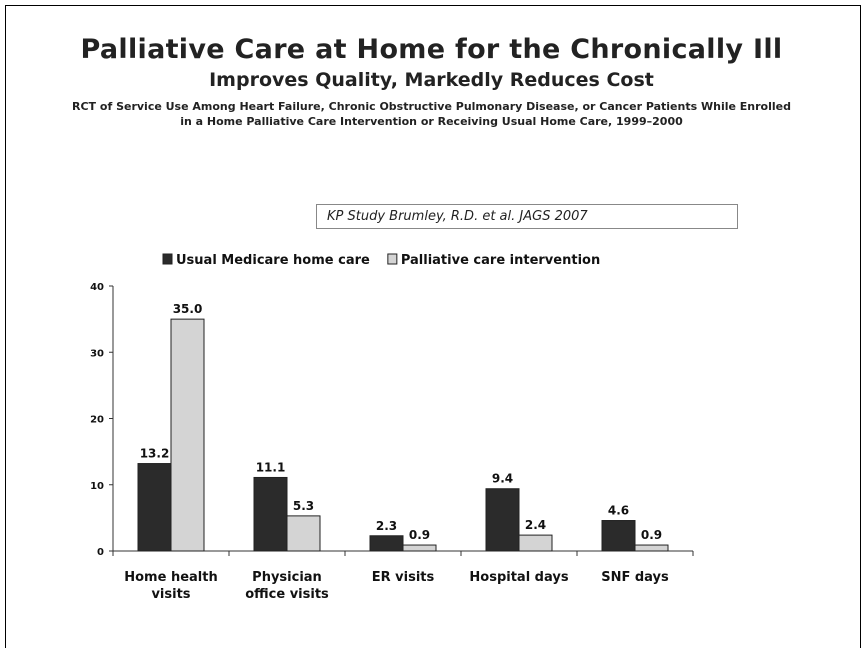  What do you see at coordinates (273, 260) in the screenshot?
I see `legend-label: Usual Medicare home care` at bounding box center [273, 260].